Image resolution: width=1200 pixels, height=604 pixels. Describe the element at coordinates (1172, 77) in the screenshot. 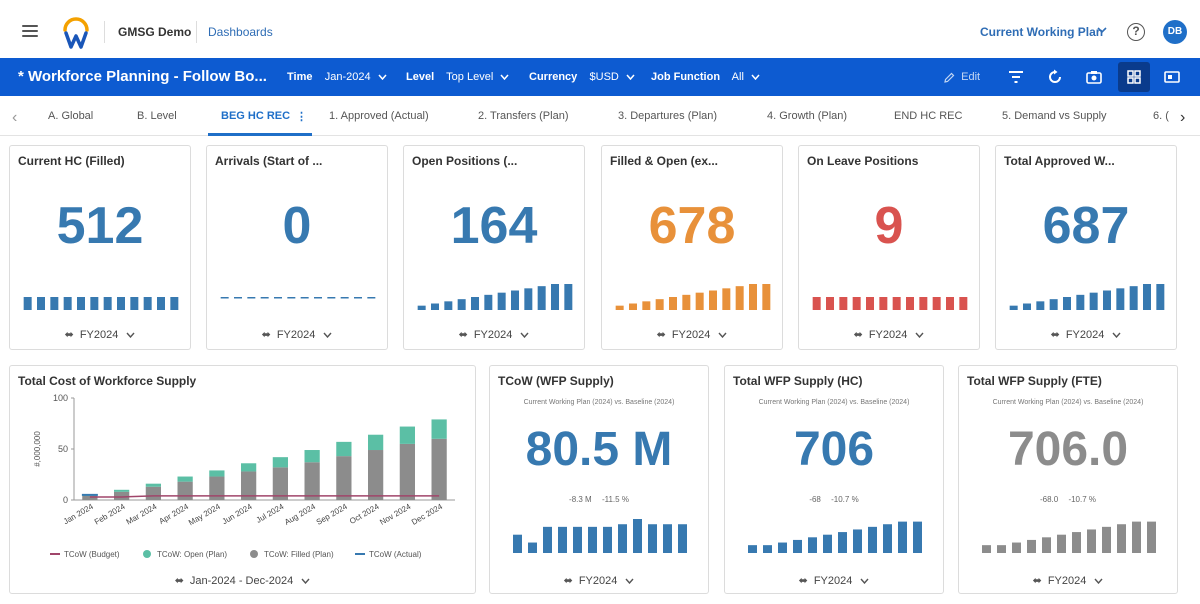

I see `presentation-icon` at that location.